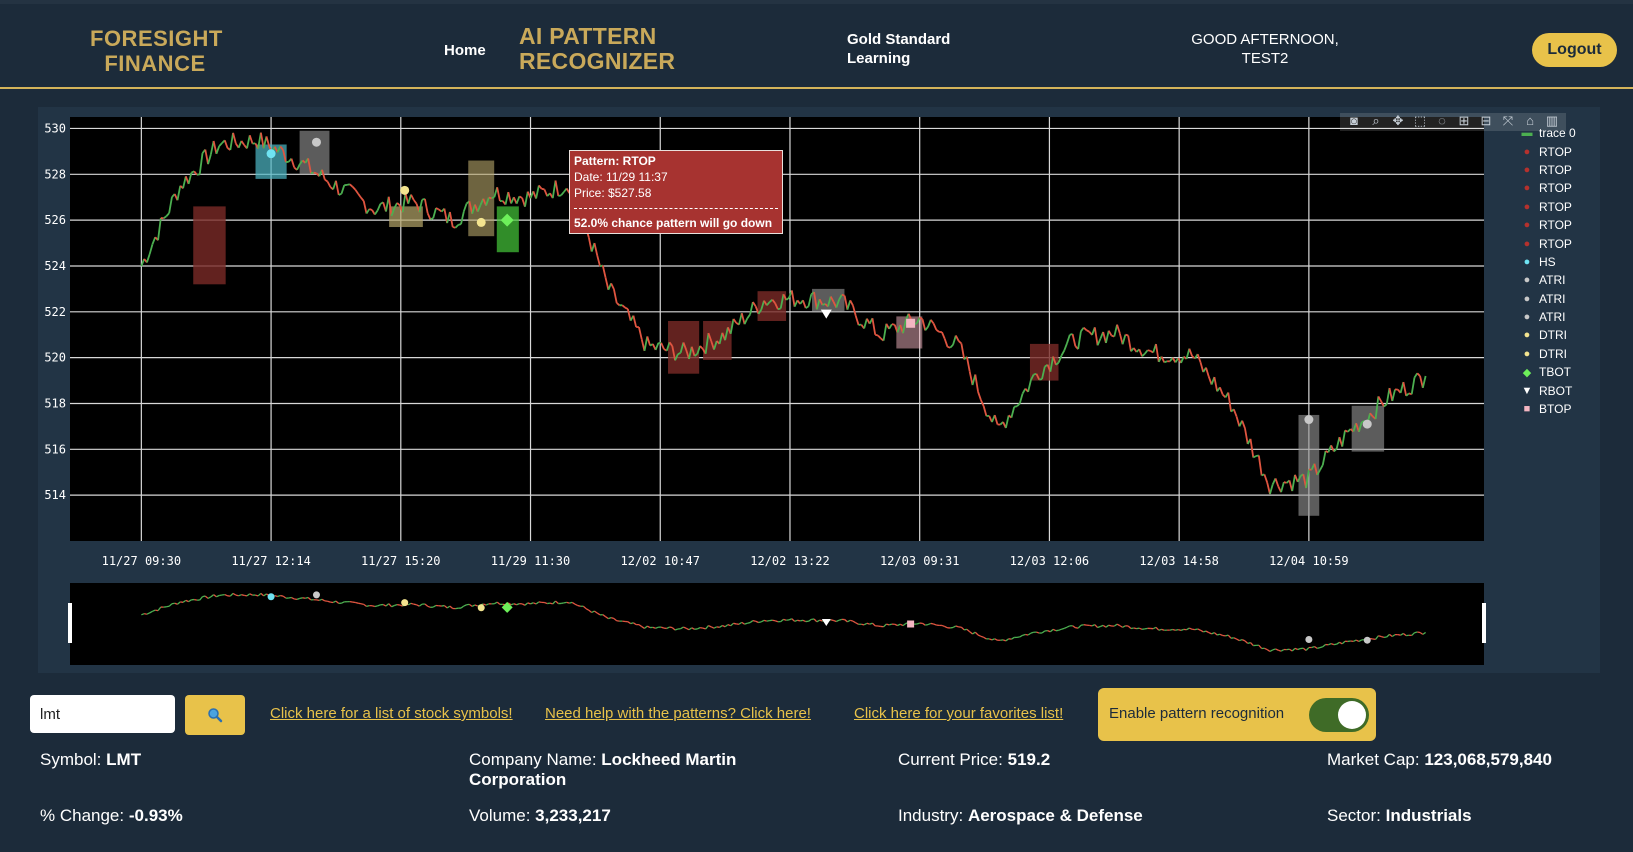 This screenshot has height=852, width=1633. Describe the element at coordinates (1420, 120) in the screenshot. I see `box-select-icon: ⬚` at that location.